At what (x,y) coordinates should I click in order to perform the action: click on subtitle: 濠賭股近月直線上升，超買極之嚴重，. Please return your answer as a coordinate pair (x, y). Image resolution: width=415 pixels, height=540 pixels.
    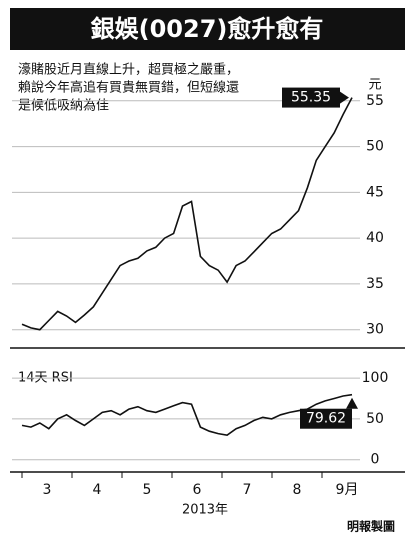
    Looking at the image, I should click on (128, 70).